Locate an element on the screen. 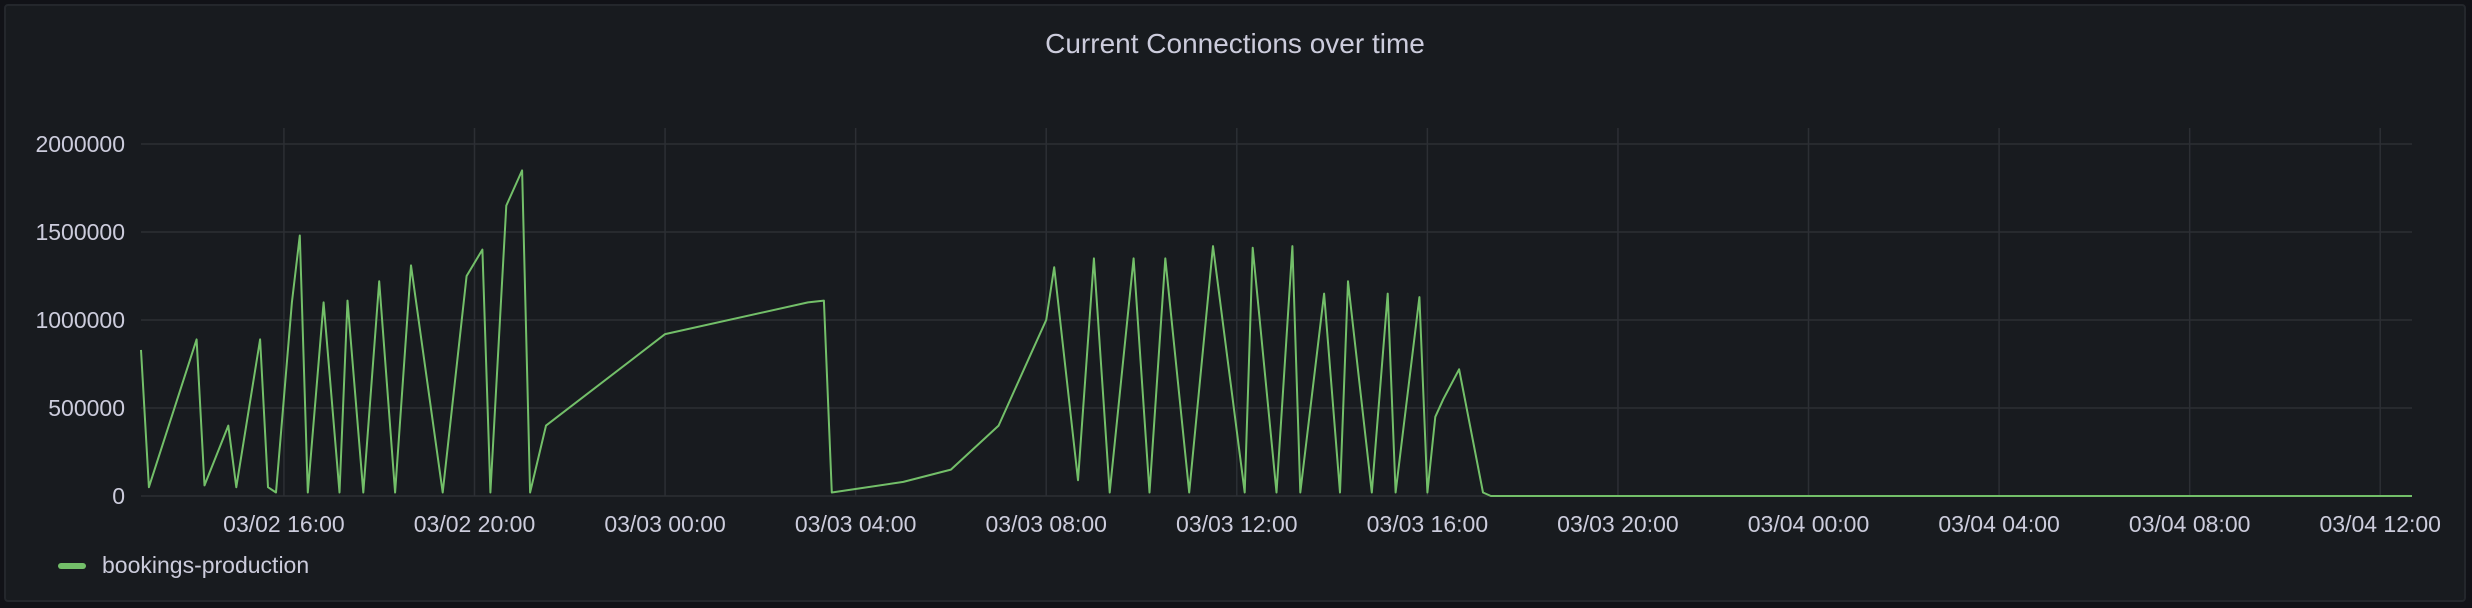 Image resolution: width=2472 pixels, height=608 pixels. x-tick-label: 03/03 12:00 is located at coordinates (1237, 524).